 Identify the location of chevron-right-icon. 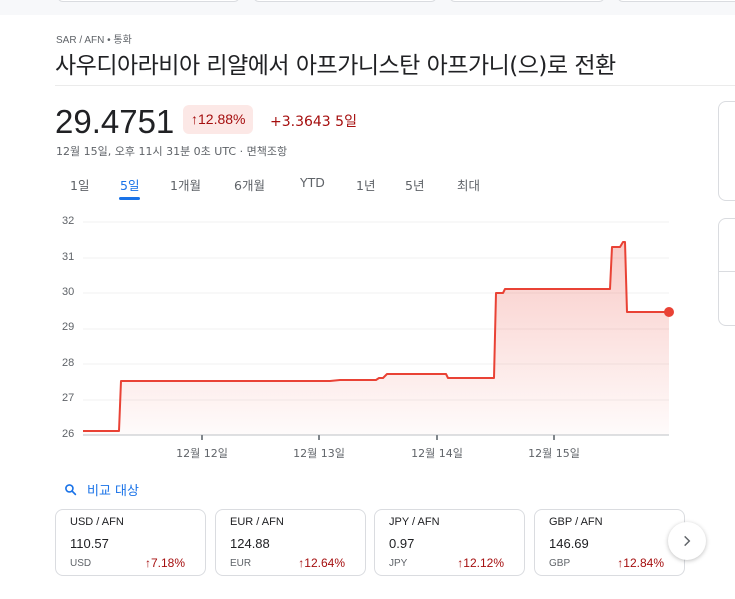
(687, 541).